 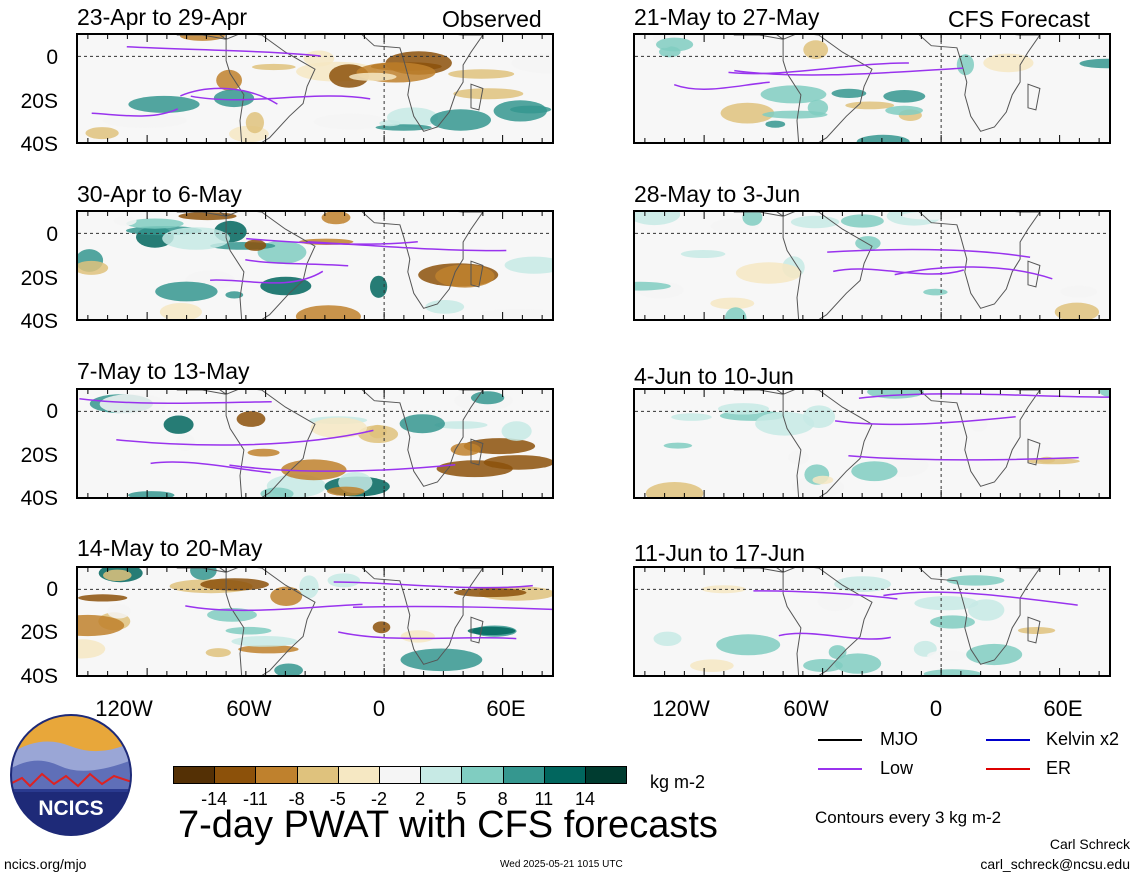 I want to click on legend-low-label: Low, so click(x=897, y=768).